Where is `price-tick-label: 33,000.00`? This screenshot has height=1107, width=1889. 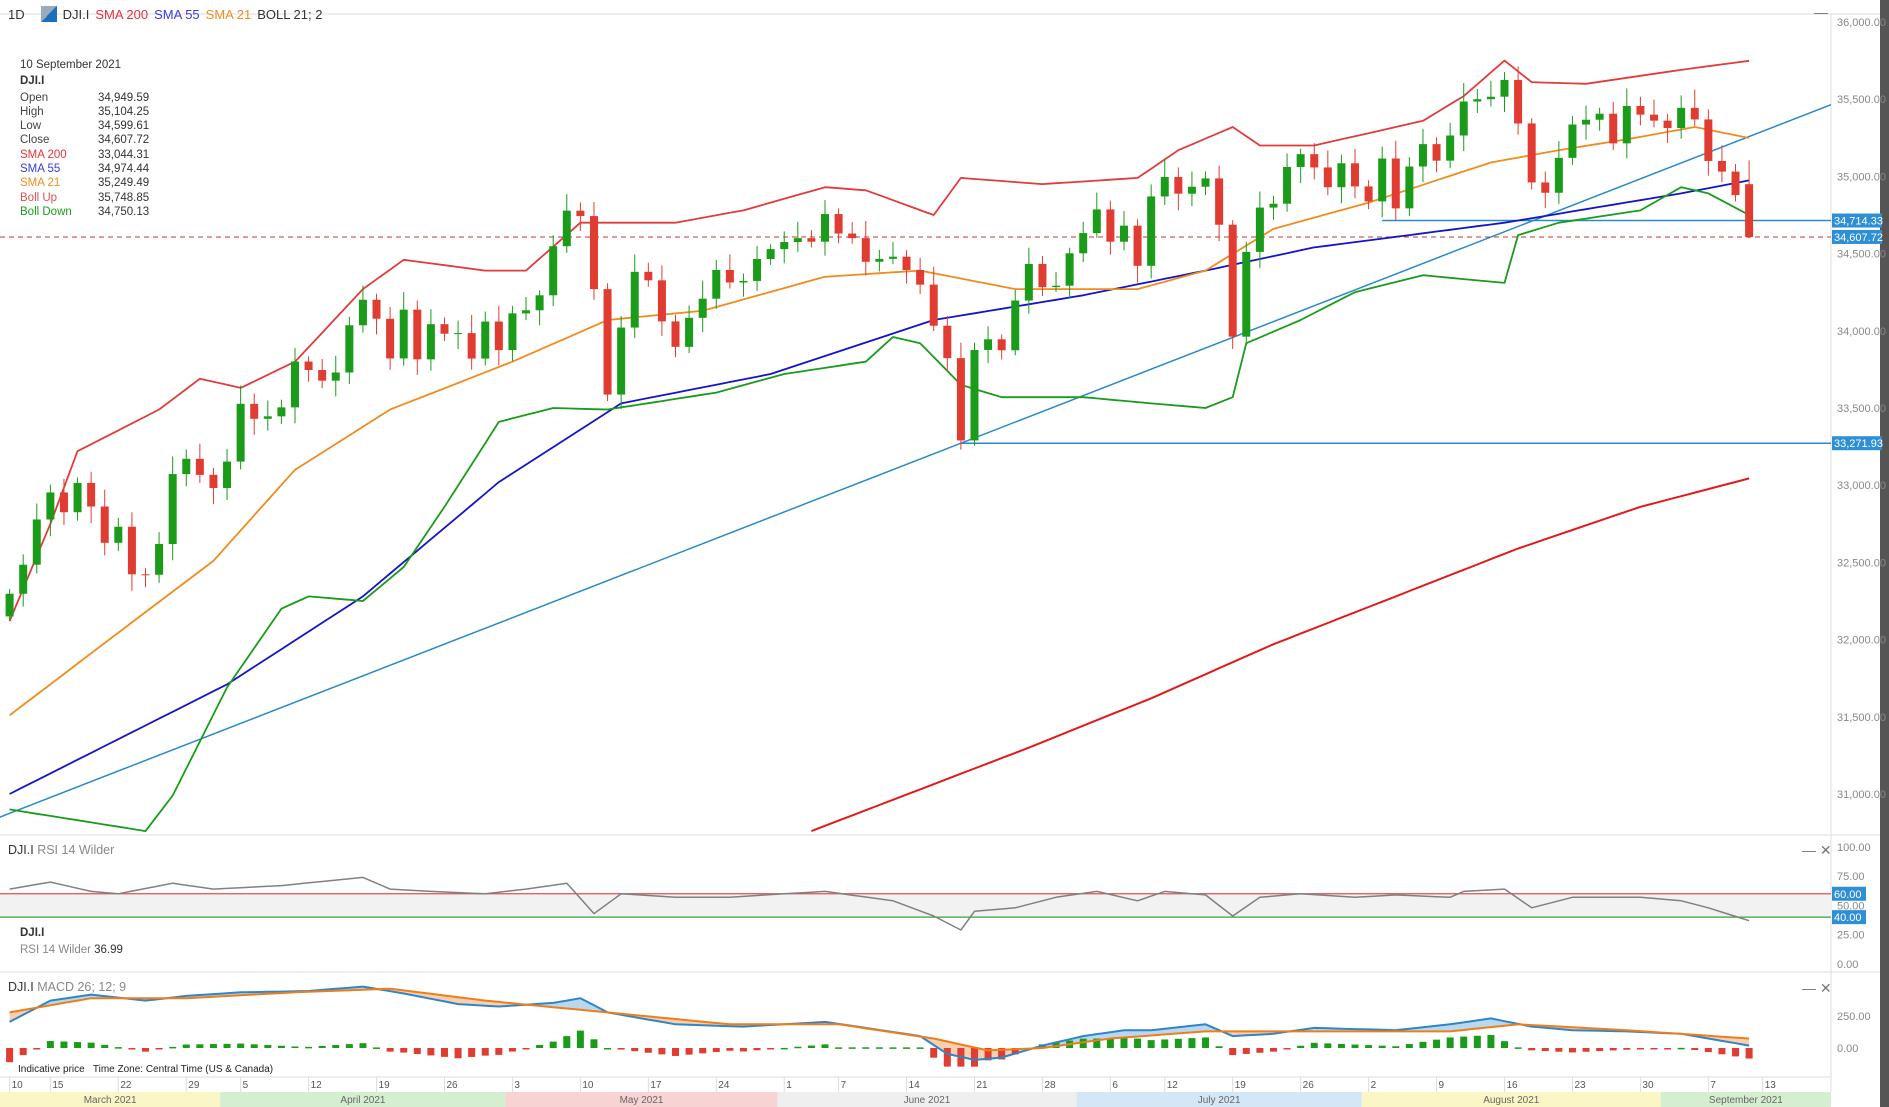 price-tick-label: 33,000.00 is located at coordinates (1861, 486).